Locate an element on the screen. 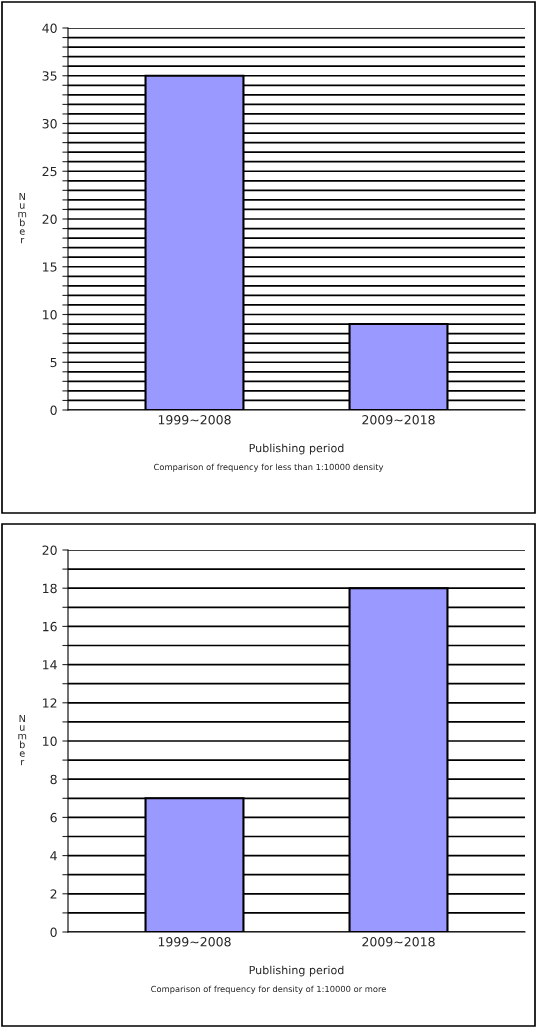 The image size is (537, 1028). y-tick-label: 18 is located at coordinates (50, 588).